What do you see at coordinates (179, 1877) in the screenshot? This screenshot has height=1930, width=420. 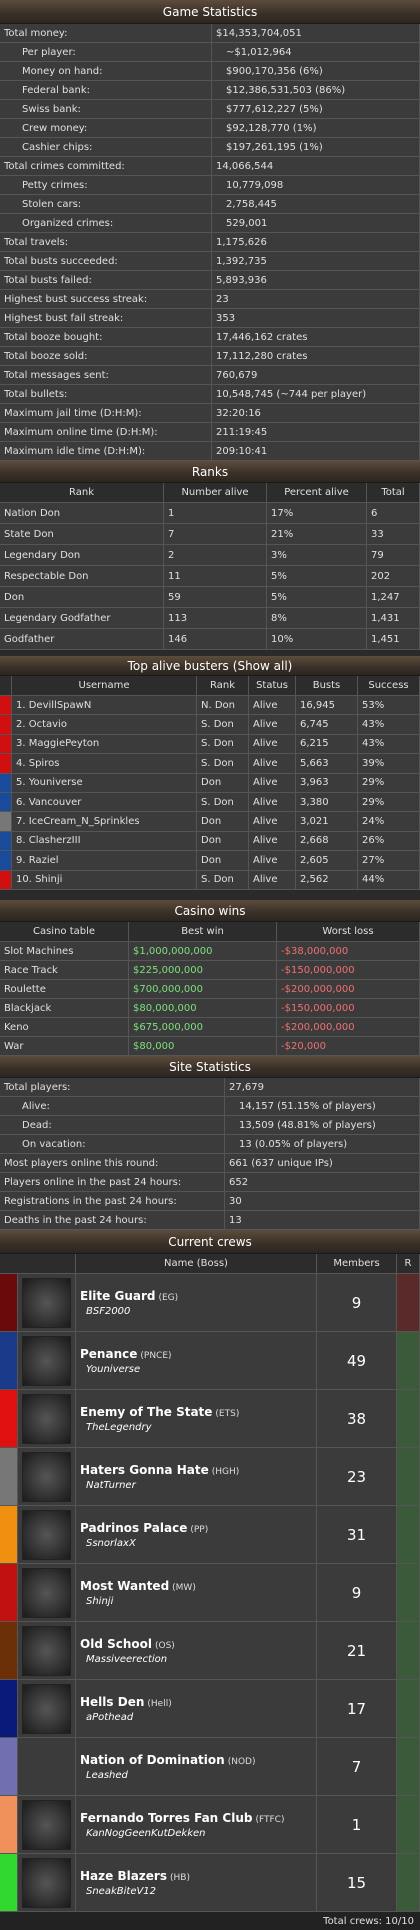 I see `crew-tag: (HB)` at bounding box center [179, 1877].